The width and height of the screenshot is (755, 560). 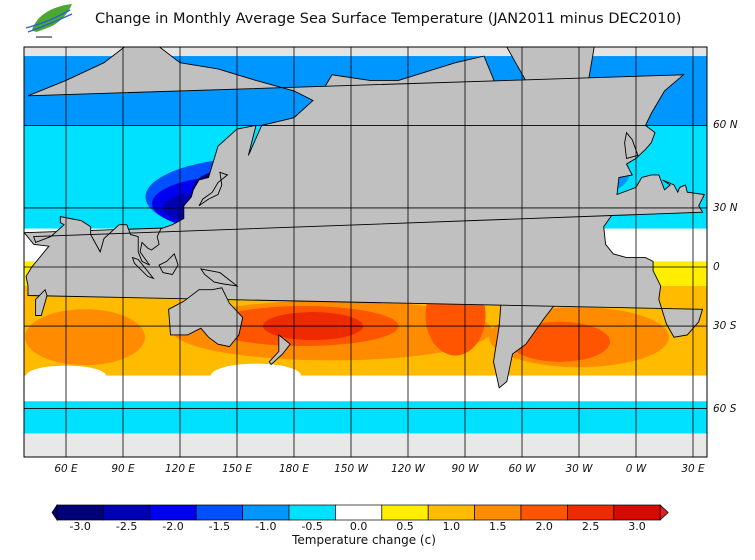 I want to click on longitude-label: 150 E, so click(x=237, y=469).